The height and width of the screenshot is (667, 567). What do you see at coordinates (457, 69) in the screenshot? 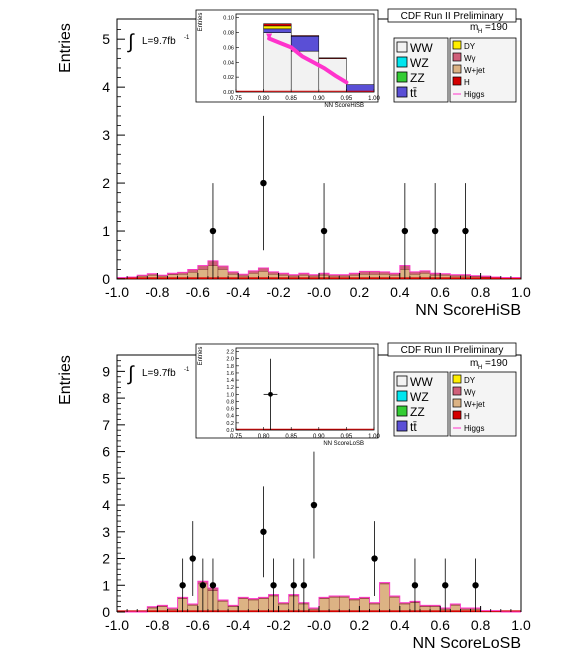
I see `legend-swatch-wjet` at bounding box center [457, 69].